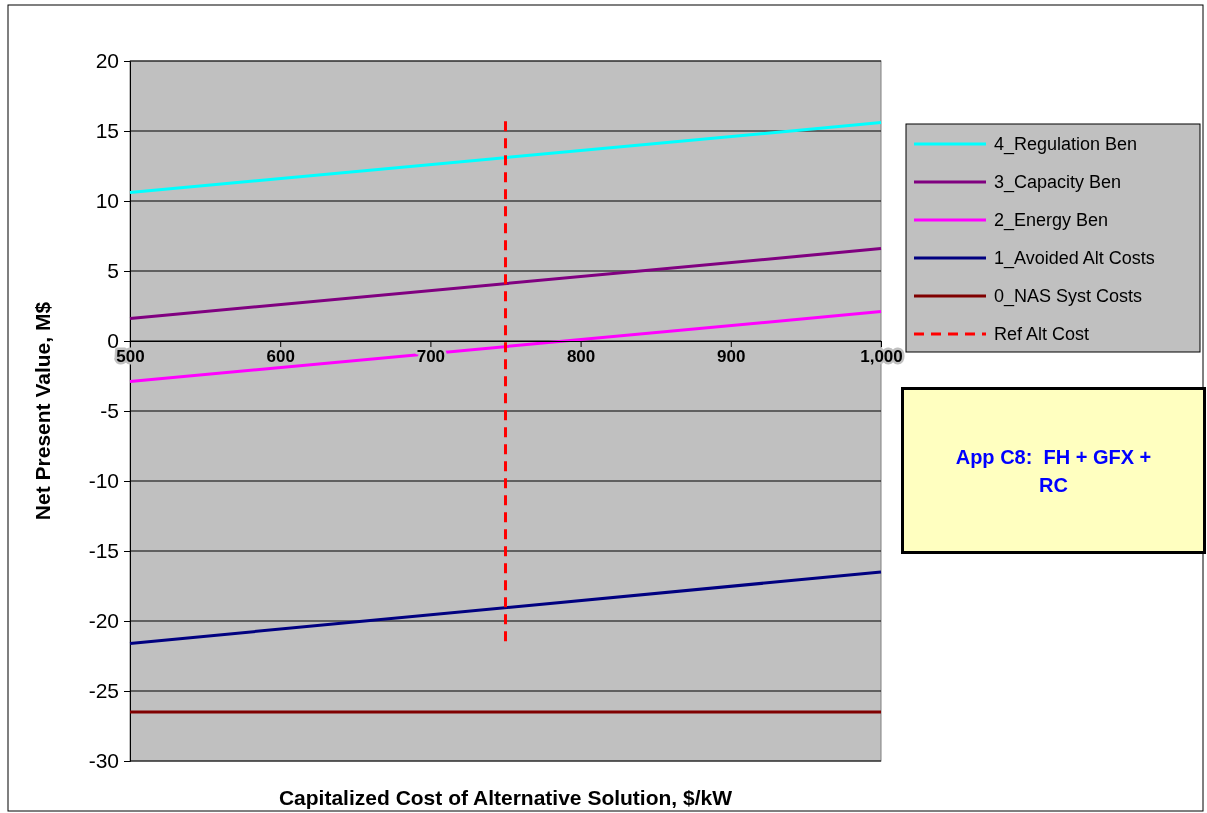 The height and width of the screenshot is (813, 1207). Describe the element at coordinates (1066, 144) in the screenshot. I see `legend-label: 4_Regulation Ben` at that location.